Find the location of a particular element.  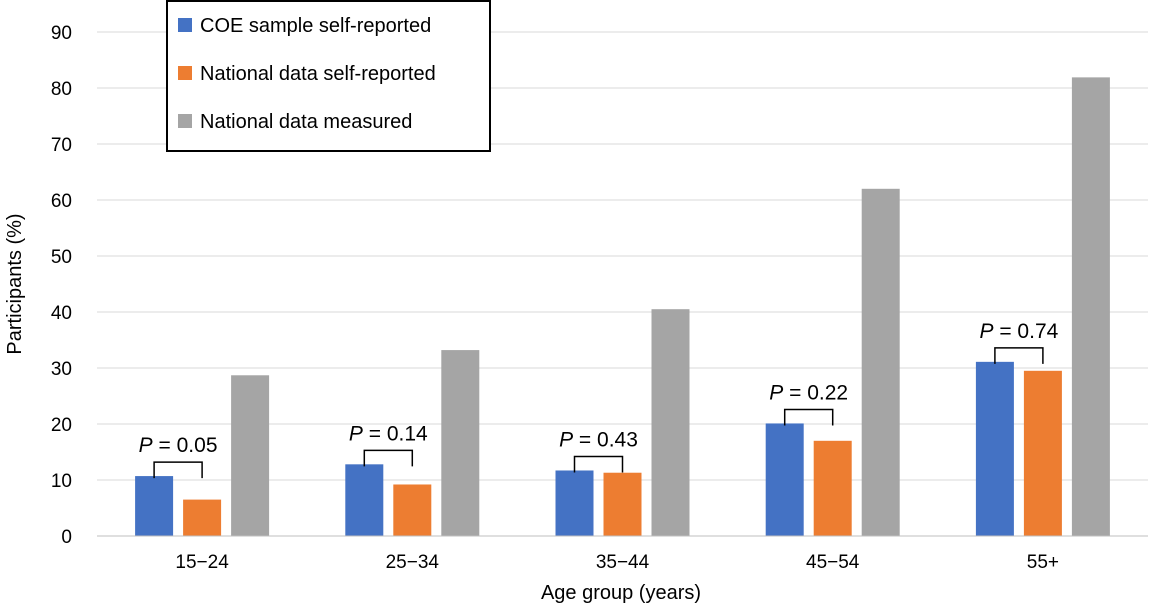

y-tick-label: 50 is located at coordinates (61, 257).